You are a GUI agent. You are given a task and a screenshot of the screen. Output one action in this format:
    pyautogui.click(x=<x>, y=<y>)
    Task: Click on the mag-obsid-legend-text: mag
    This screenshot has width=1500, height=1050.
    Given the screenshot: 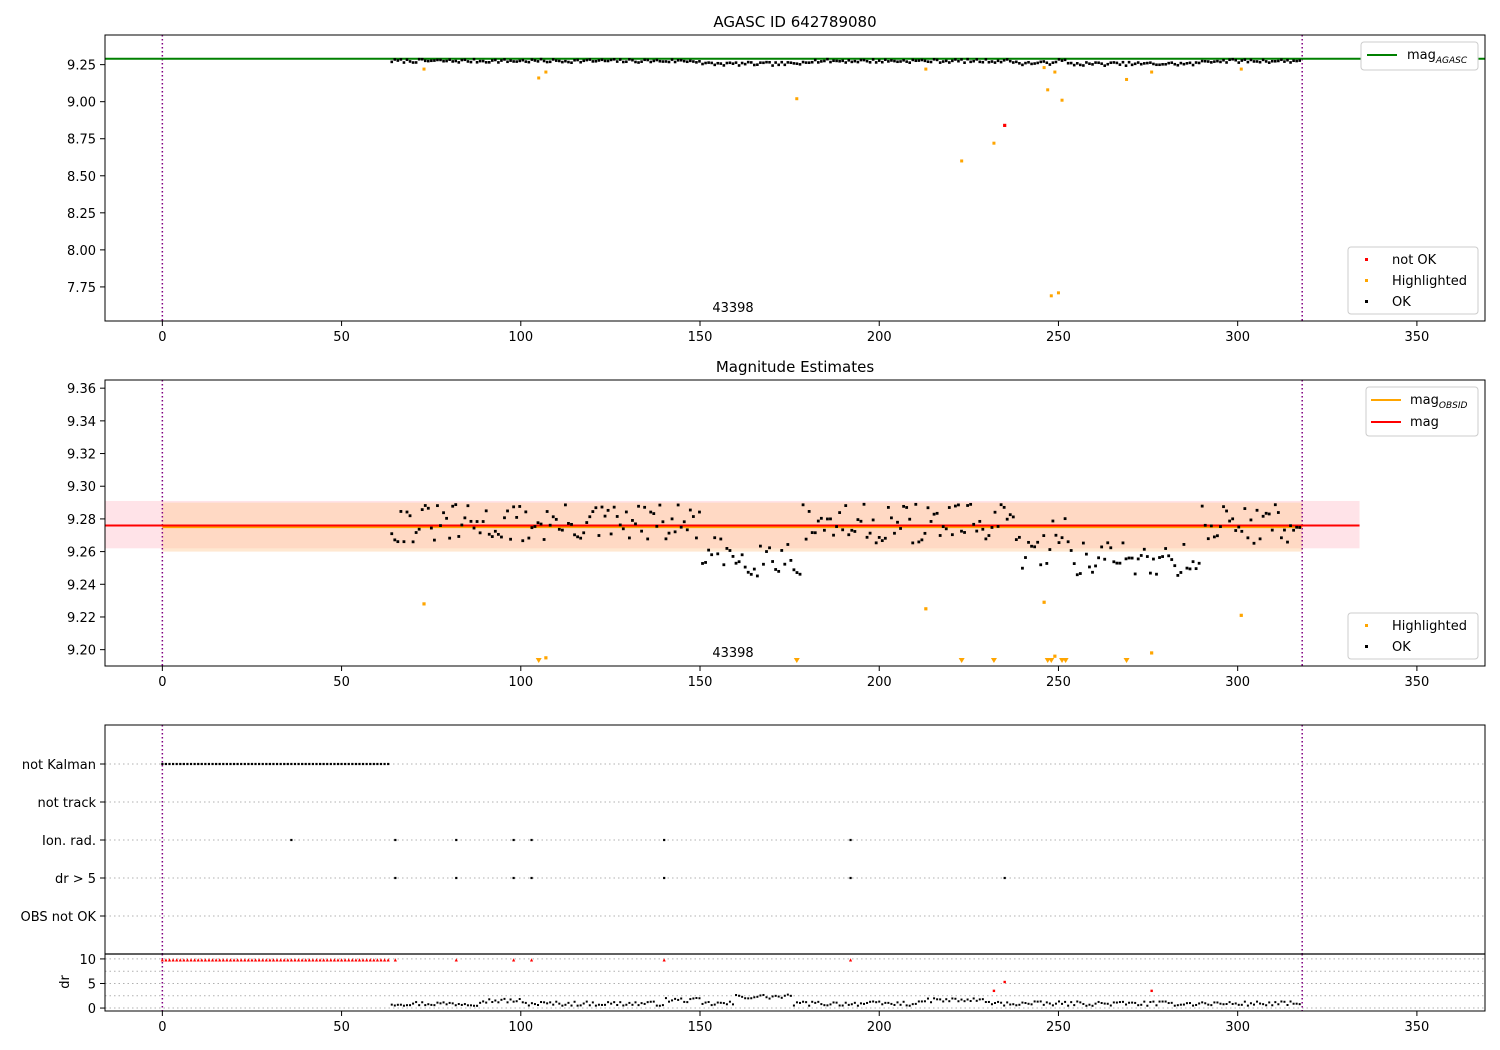 What is the action you would take?
    pyautogui.click(x=1424, y=400)
    